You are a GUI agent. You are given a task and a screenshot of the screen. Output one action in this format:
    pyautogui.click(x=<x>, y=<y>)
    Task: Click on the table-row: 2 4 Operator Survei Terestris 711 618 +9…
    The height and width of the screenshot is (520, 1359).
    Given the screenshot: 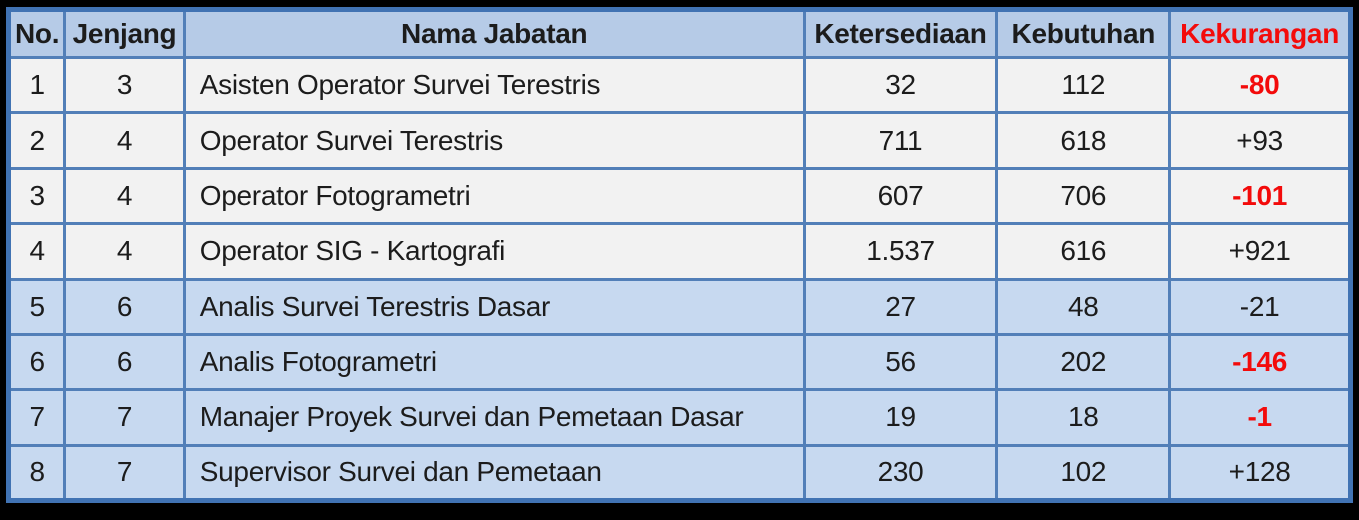 What is the action you would take?
    pyautogui.click(x=679, y=140)
    